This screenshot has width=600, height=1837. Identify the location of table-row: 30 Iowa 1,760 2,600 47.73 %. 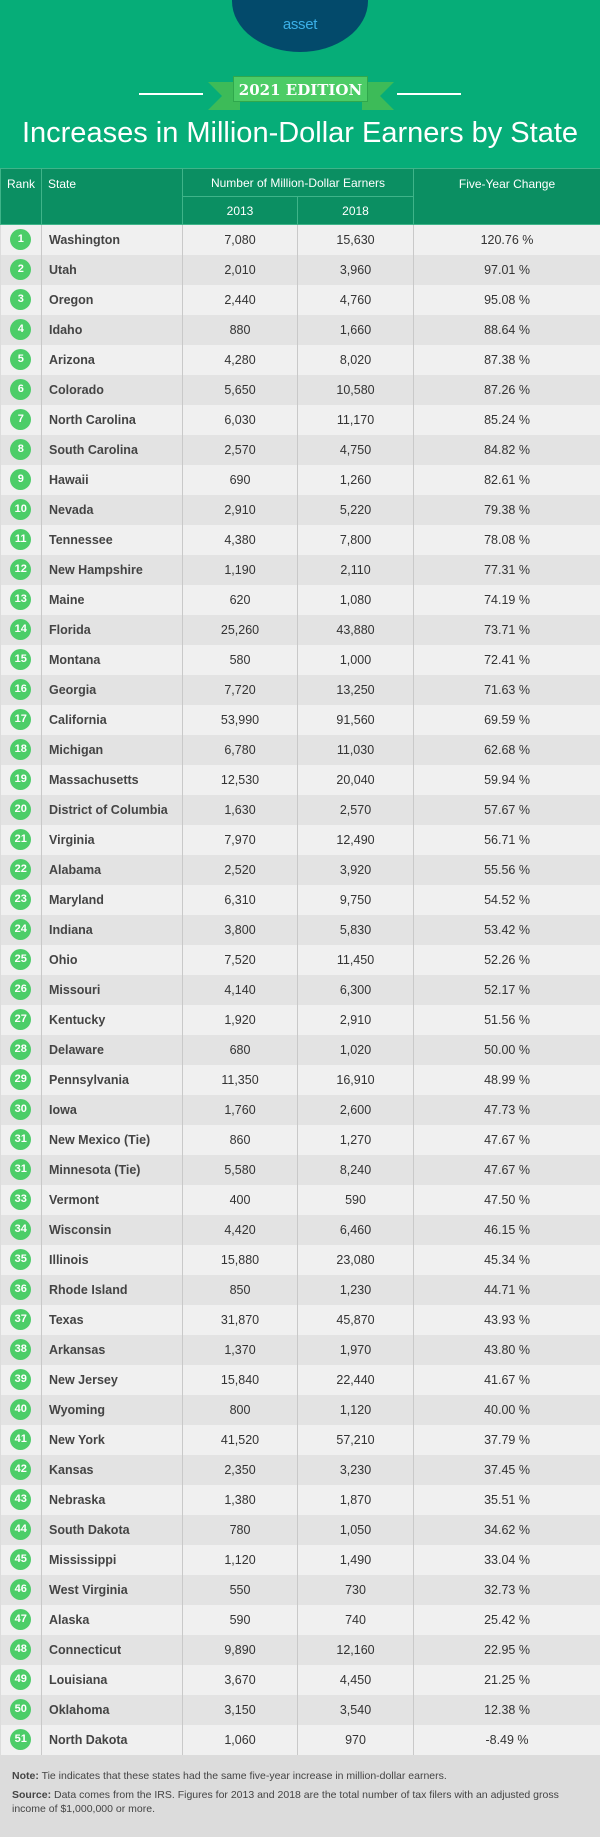
(300, 1109).